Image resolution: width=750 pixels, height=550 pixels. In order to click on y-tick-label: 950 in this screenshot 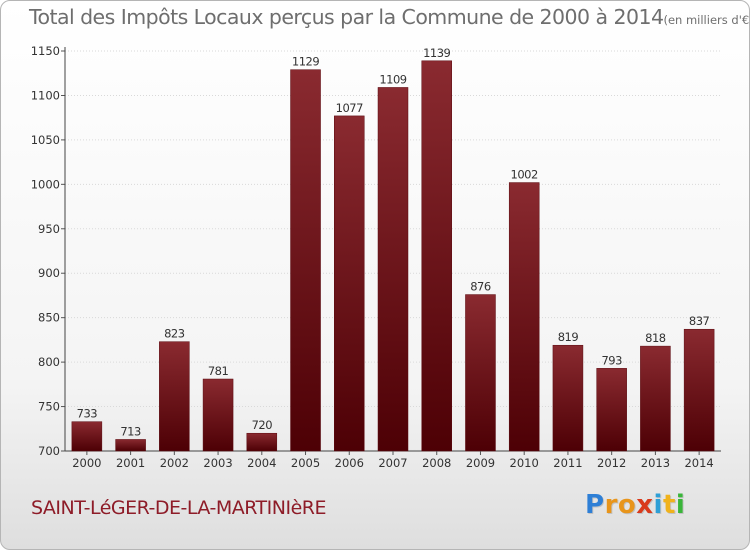, I will do `click(49, 229)`.